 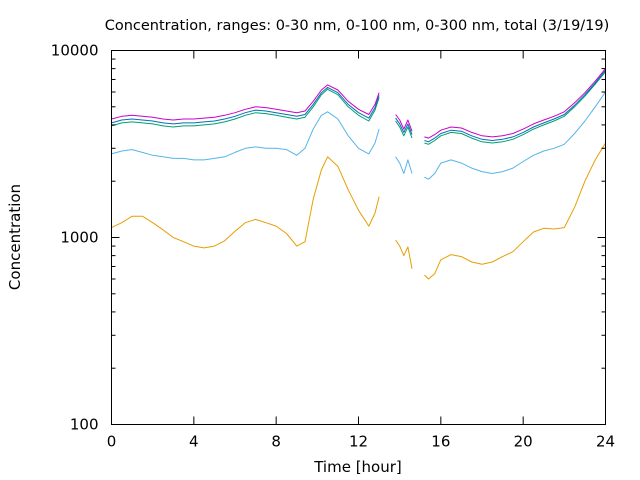 I want to click on x-axis-label: Time [hour], so click(x=357, y=467).